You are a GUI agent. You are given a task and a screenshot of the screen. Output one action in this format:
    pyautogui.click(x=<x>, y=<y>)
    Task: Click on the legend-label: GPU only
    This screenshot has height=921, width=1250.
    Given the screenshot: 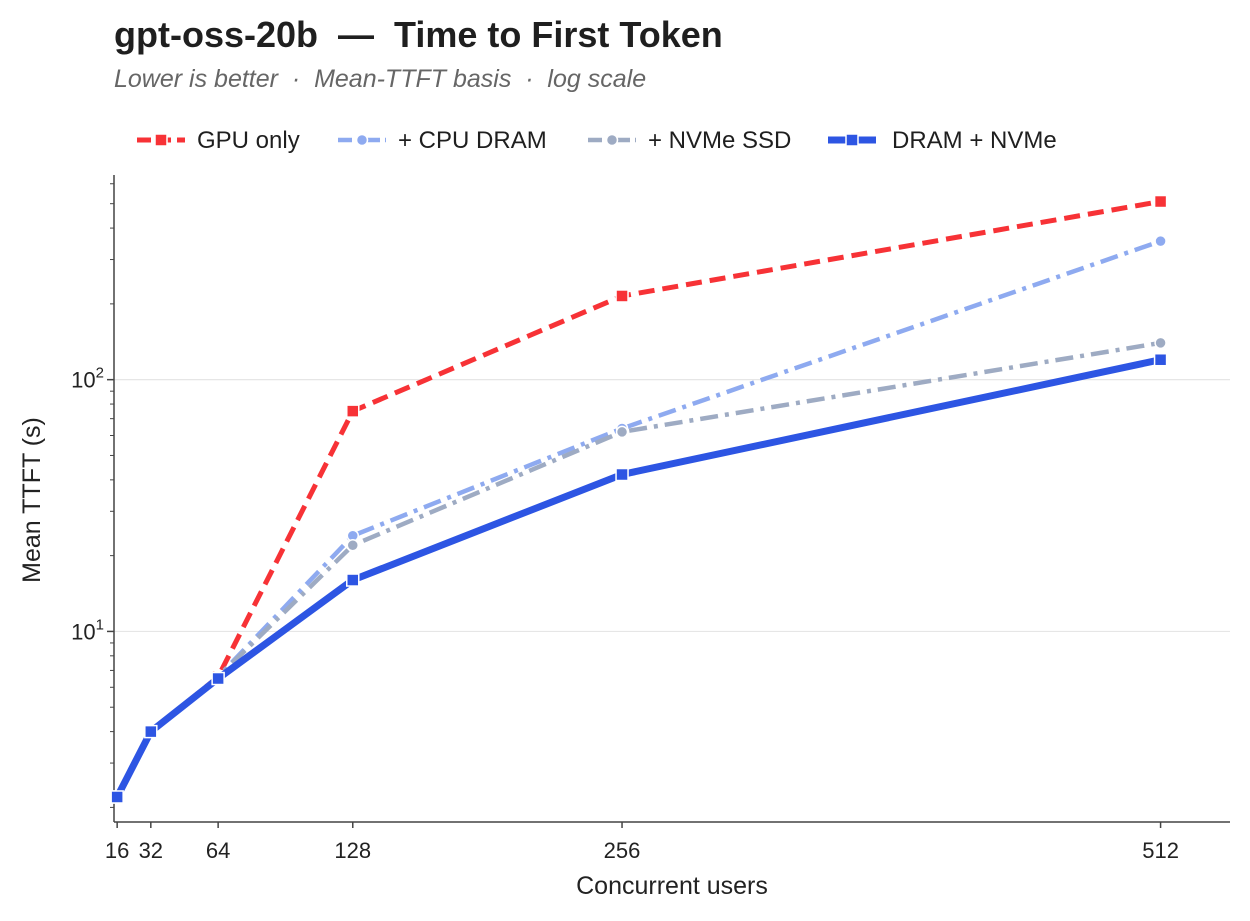 What is the action you would take?
    pyautogui.click(x=248, y=140)
    